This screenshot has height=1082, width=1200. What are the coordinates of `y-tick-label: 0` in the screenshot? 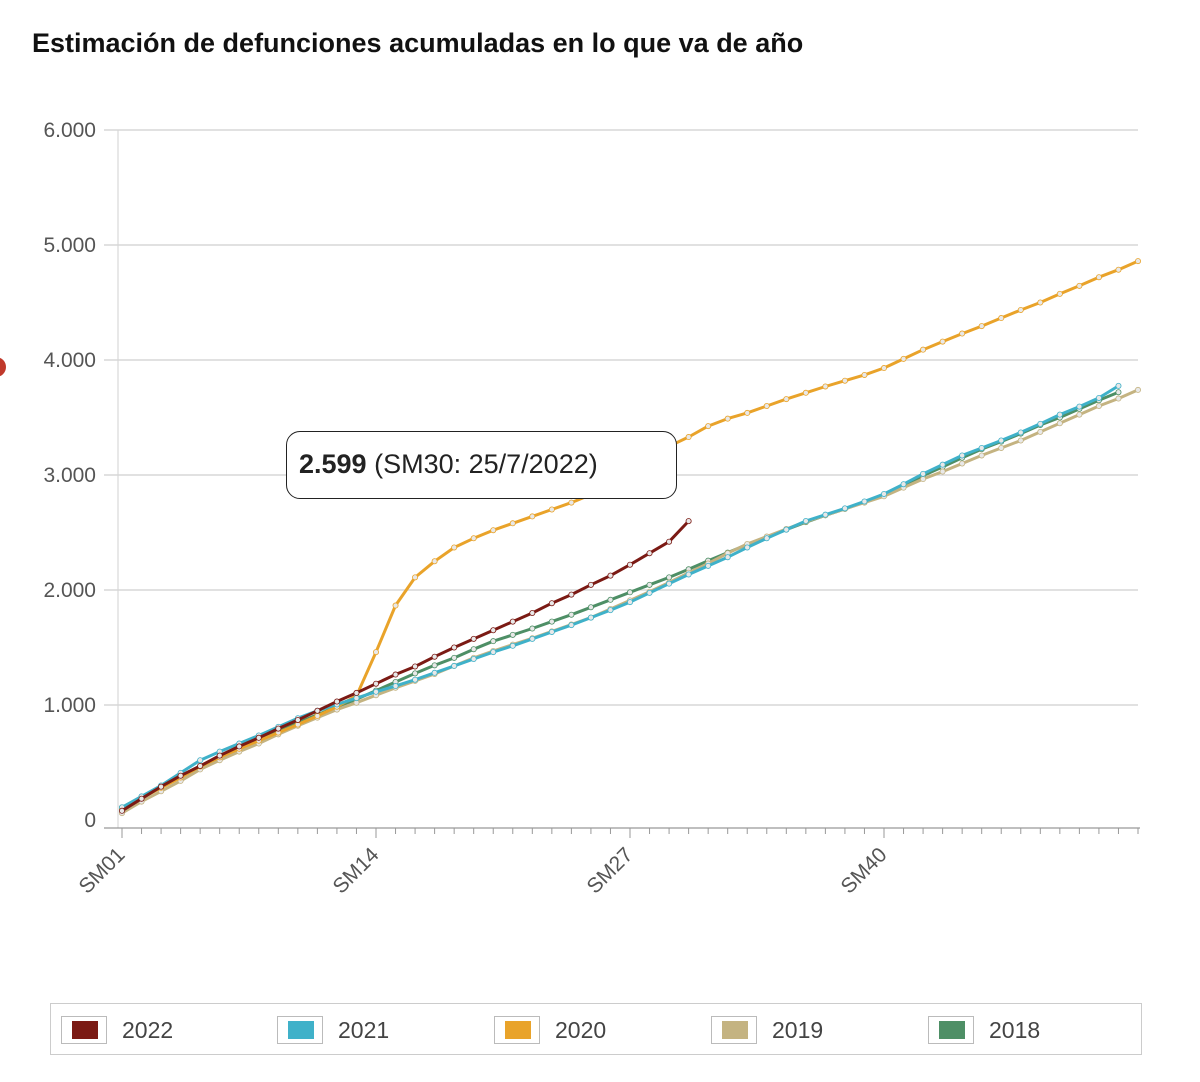 It's located at (90, 820).